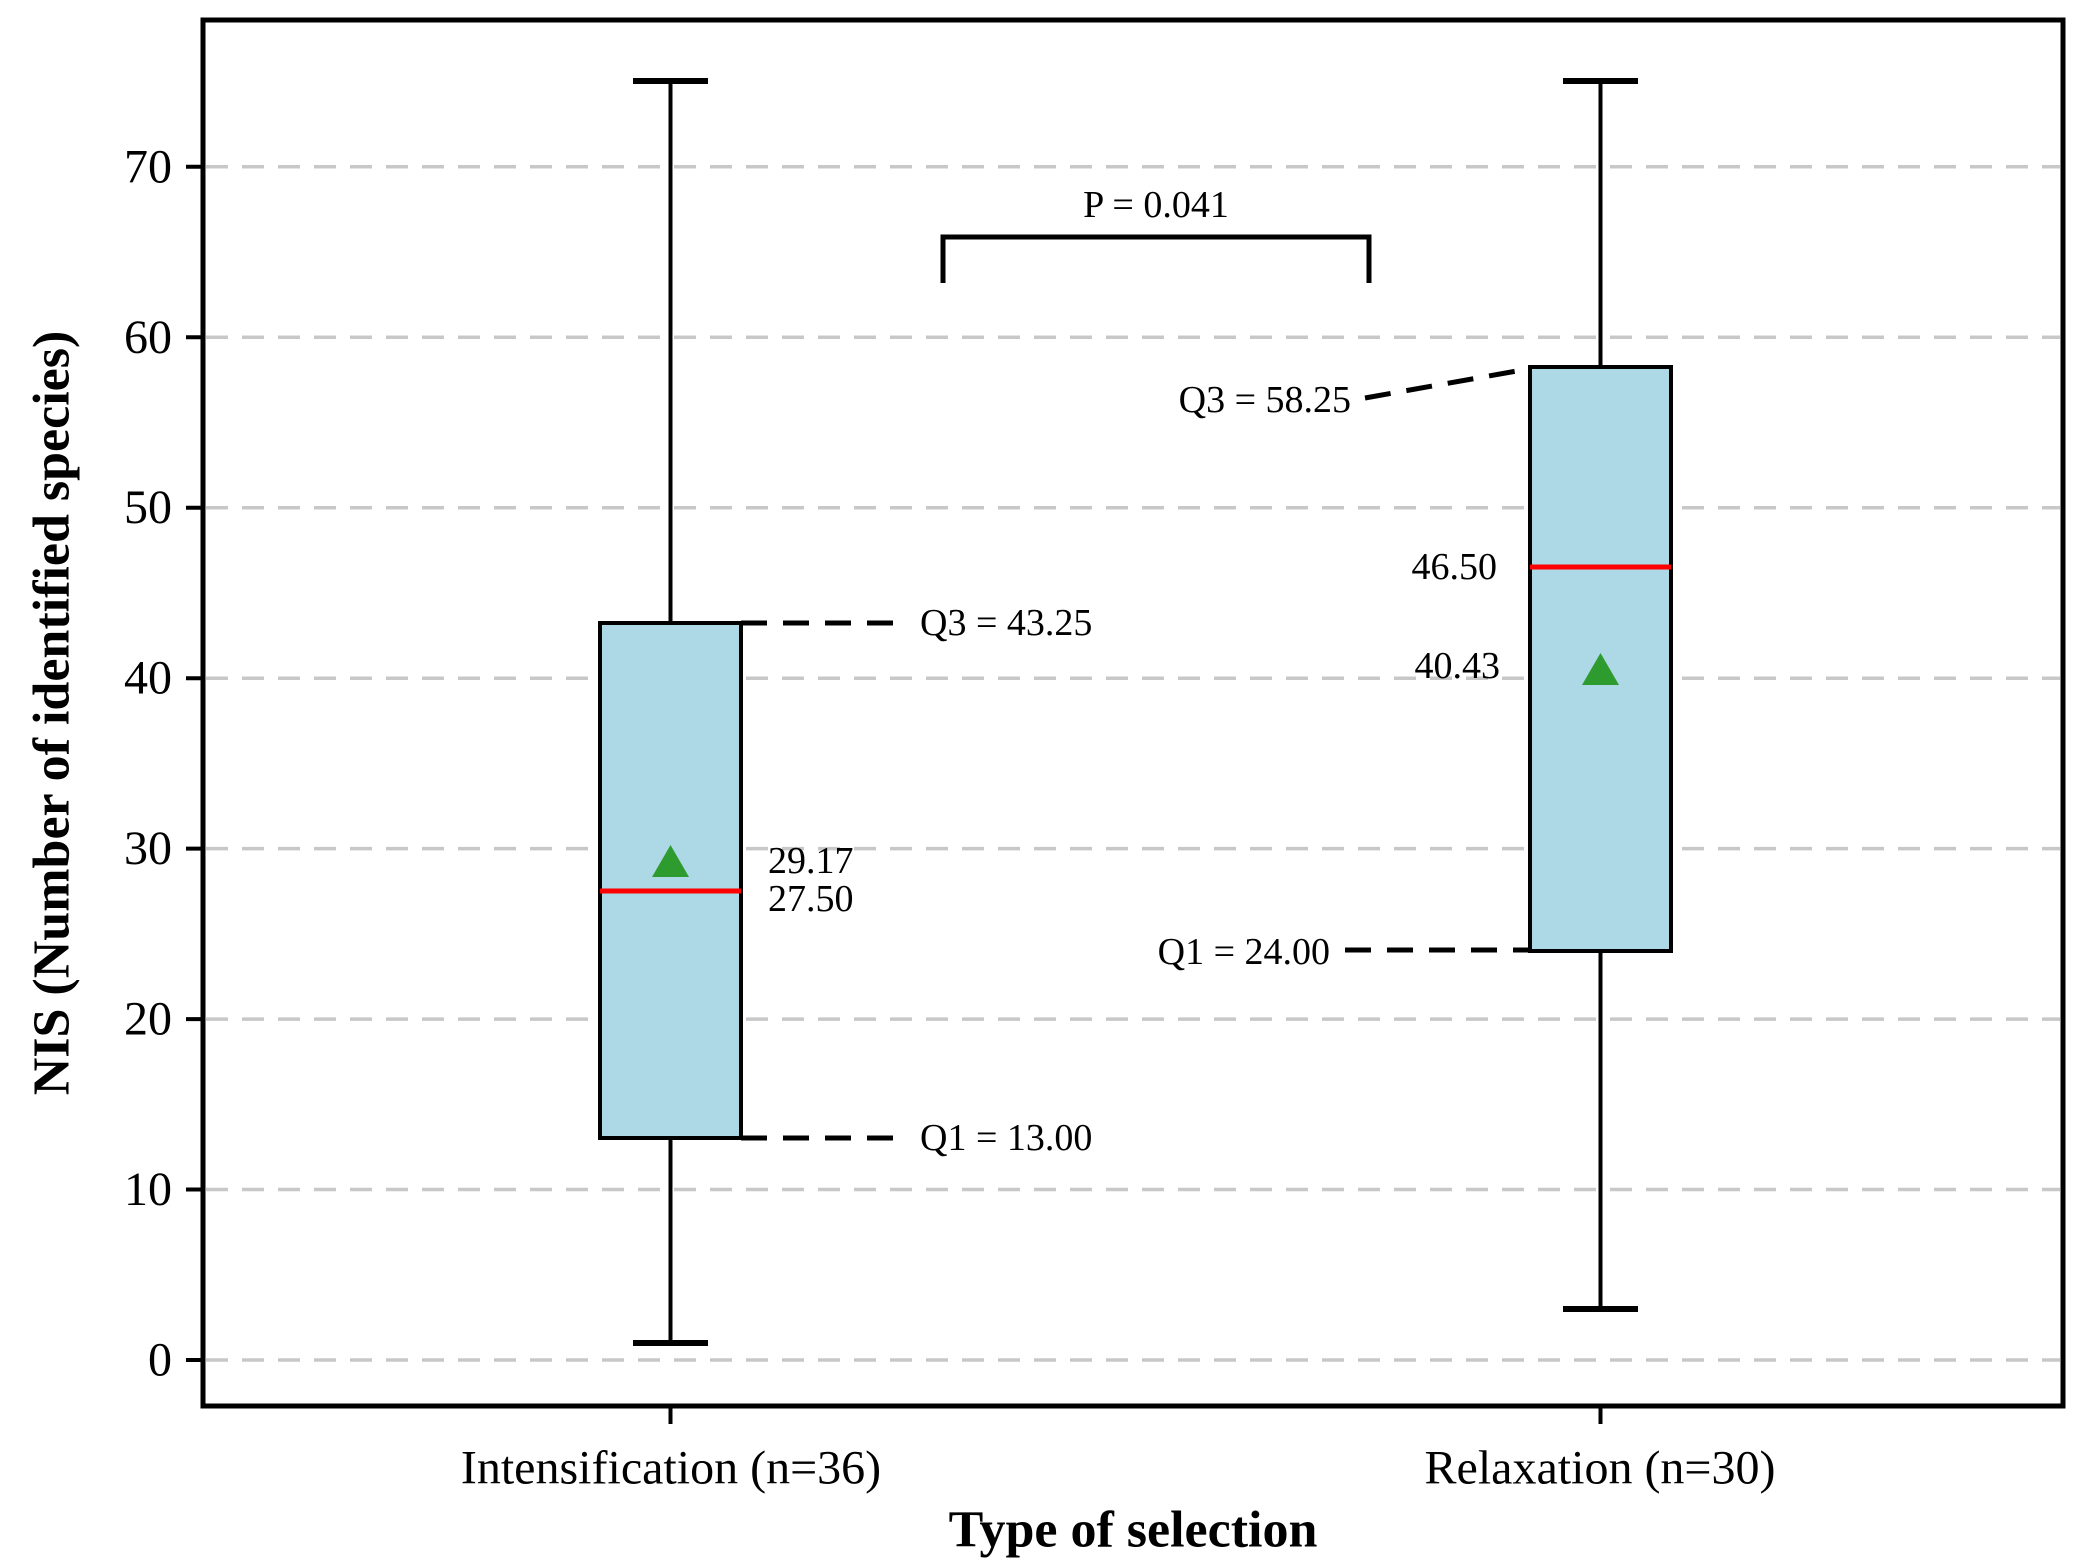  Describe the element at coordinates (148, 848) in the screenshot. I see `y-tick-label-30: 30` at that location.